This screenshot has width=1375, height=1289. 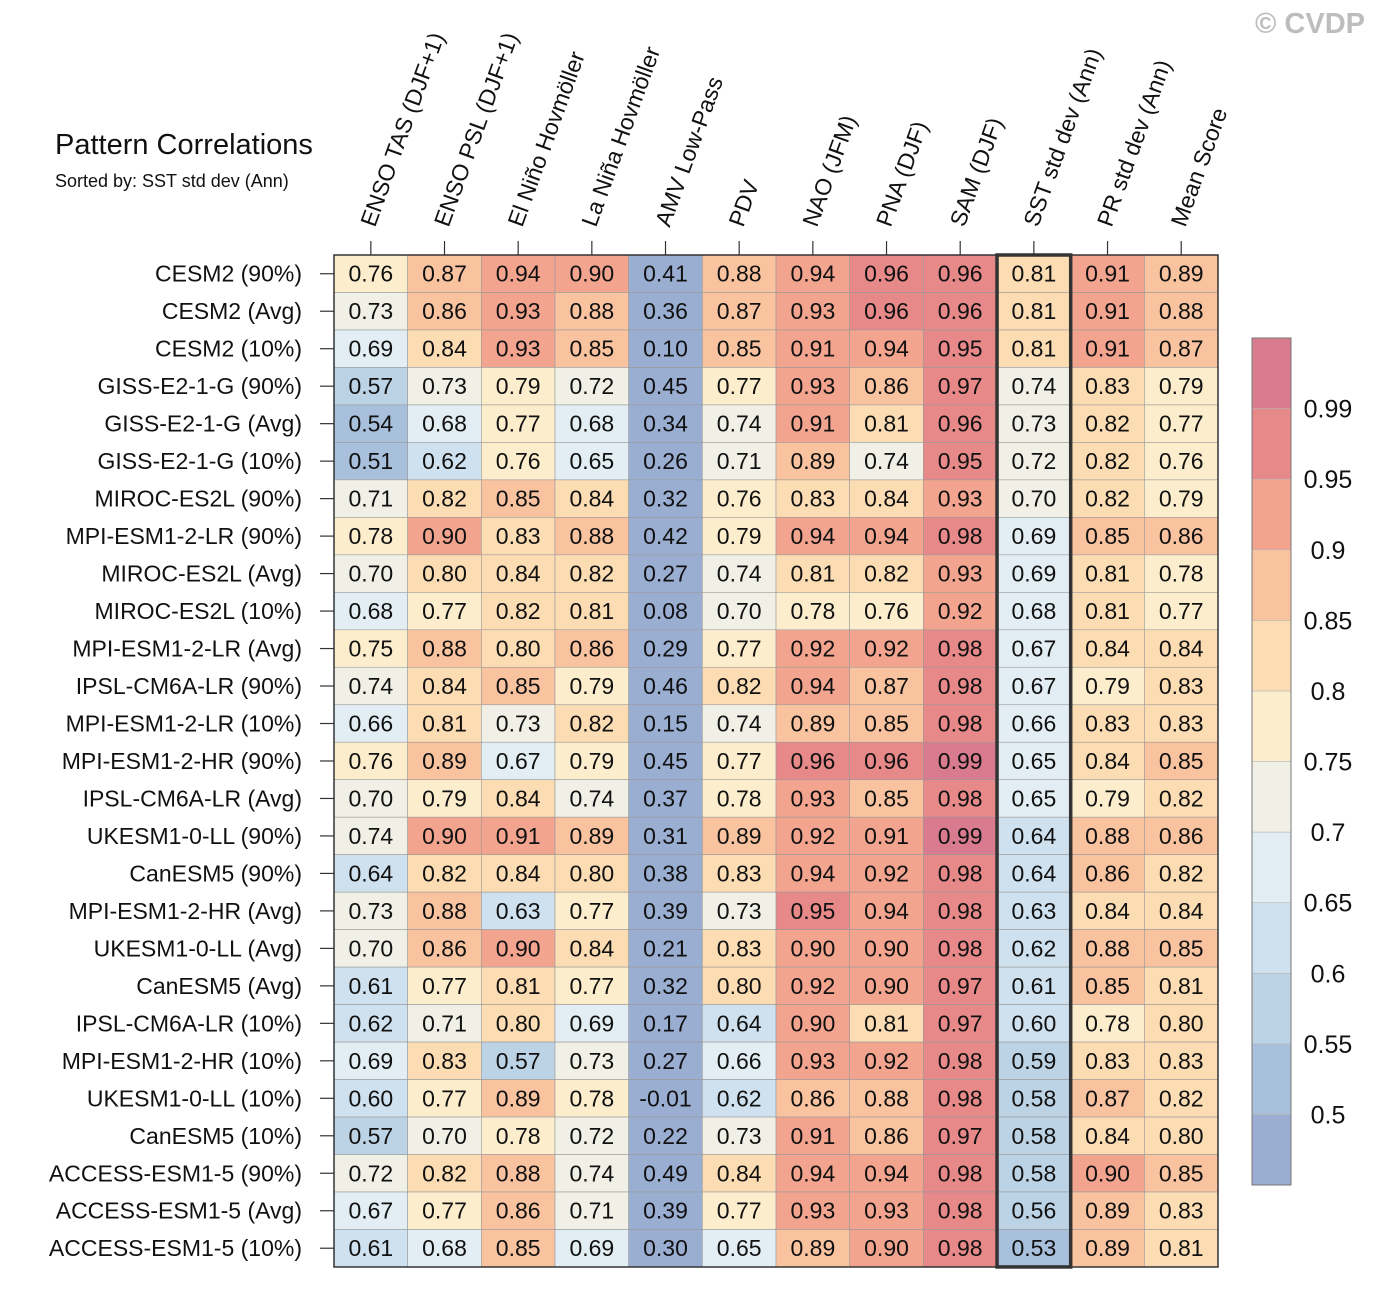 What do you see at coordinates (665, 1211) in the screenshot?
I see `cell-value: 0.39` at bounding box center [665, 1211].